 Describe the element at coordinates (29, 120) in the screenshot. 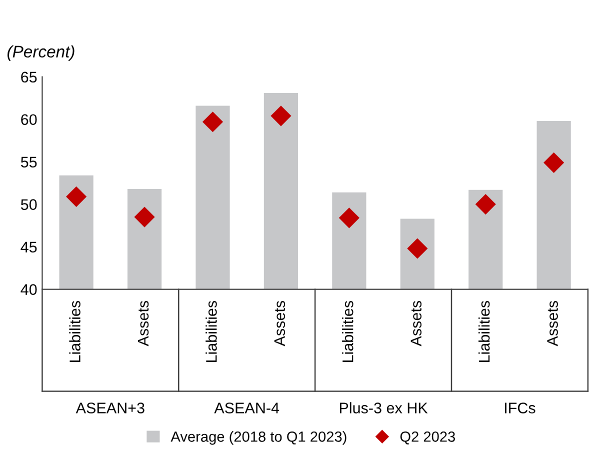

I see `y-tick-label: 60` at that location.